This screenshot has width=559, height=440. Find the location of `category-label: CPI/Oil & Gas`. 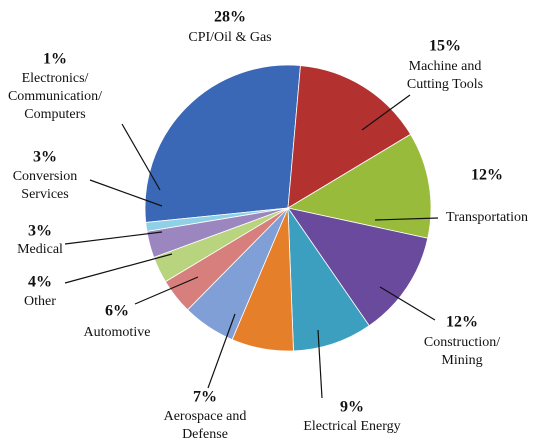

category-label: CPI/Oil & Gas is located at coordinates (229, 37).